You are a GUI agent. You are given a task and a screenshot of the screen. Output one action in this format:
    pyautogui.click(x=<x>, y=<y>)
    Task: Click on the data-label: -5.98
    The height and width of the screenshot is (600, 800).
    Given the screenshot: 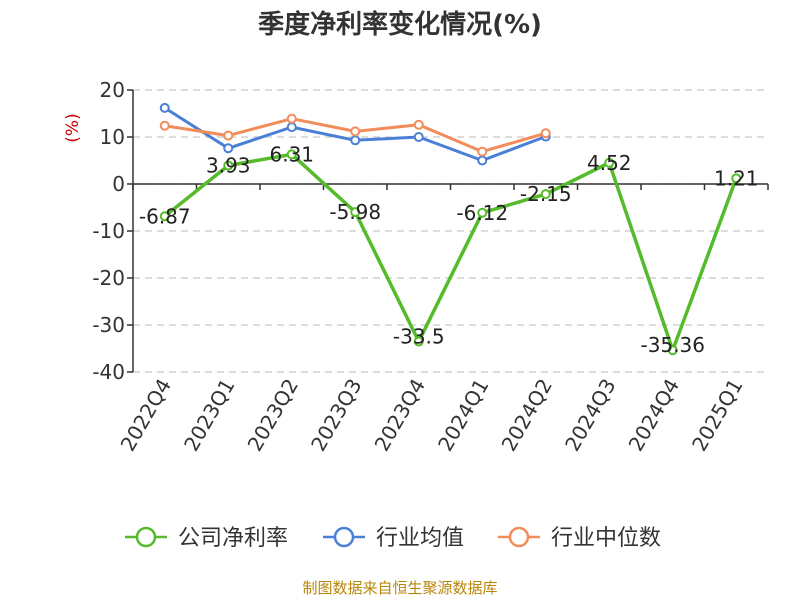 What is the action you would take?
    pyautogui.click(x=355, y=212)
    